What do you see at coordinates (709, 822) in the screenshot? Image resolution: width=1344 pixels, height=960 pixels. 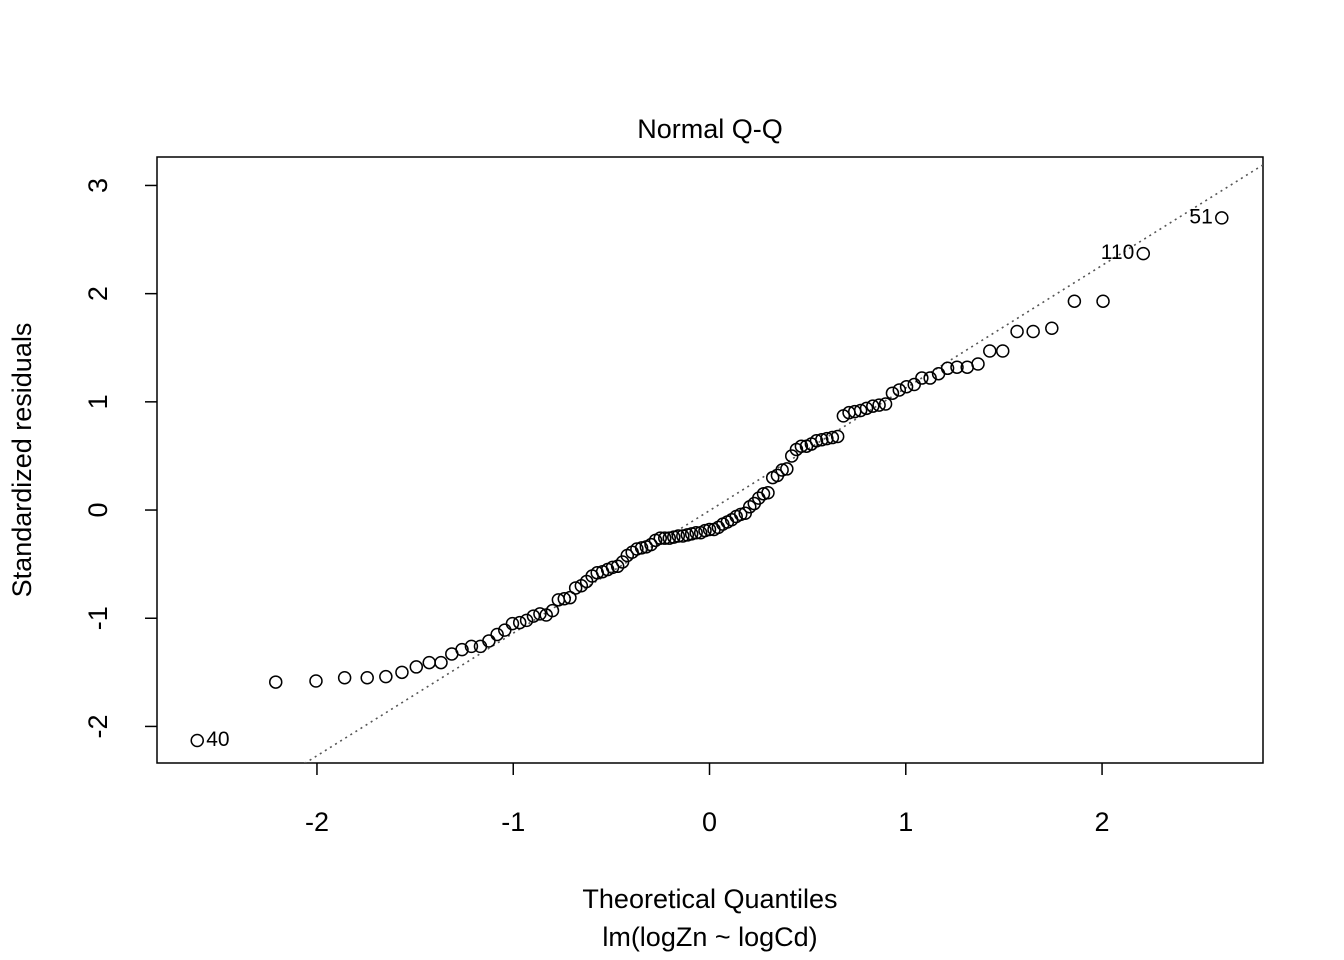 I see `x-tick-label: 0` at bounding box center [709, 822].